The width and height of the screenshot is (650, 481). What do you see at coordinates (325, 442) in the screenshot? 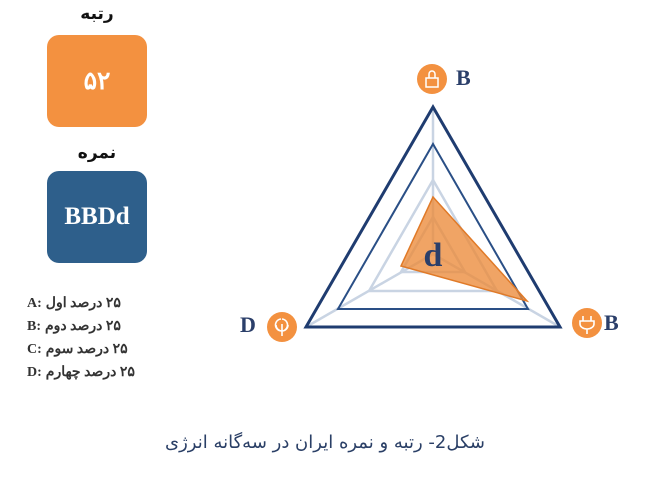
I see `caption: شکل2- رتبه و نمره ایران در سه‌گانه انرژی` at bounding box center [325, 442].